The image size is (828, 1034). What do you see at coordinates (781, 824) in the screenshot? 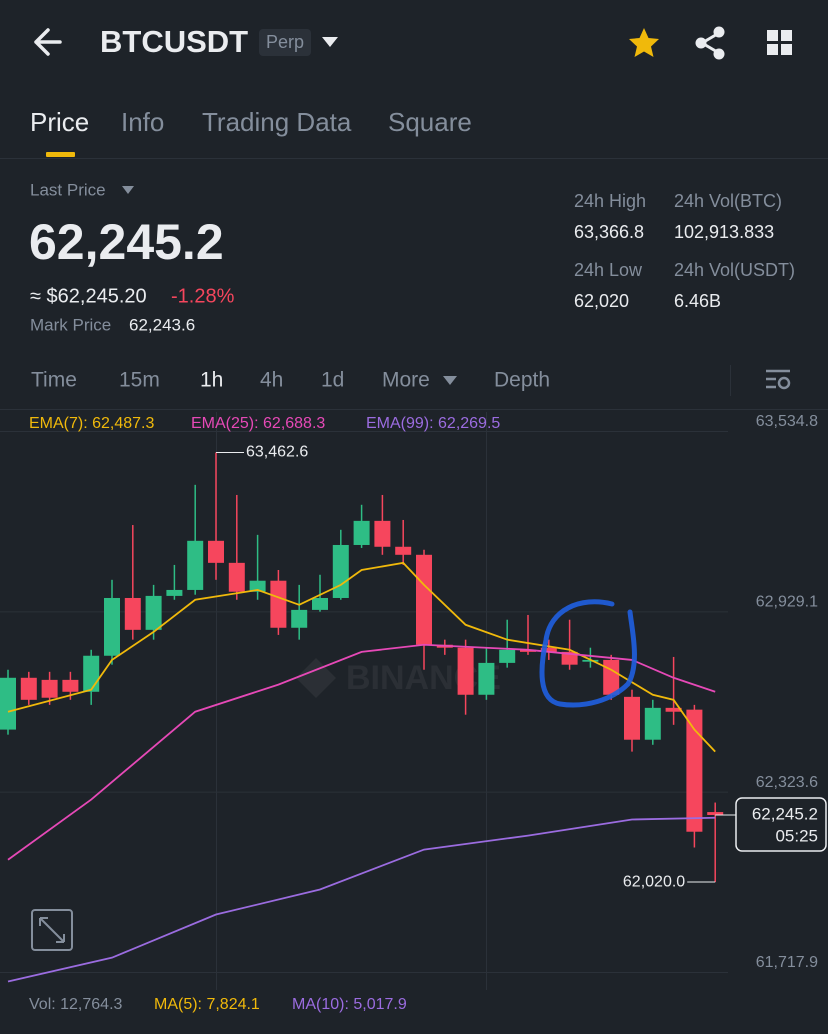
I see `last-price-box` at bounding box center [781, 824].